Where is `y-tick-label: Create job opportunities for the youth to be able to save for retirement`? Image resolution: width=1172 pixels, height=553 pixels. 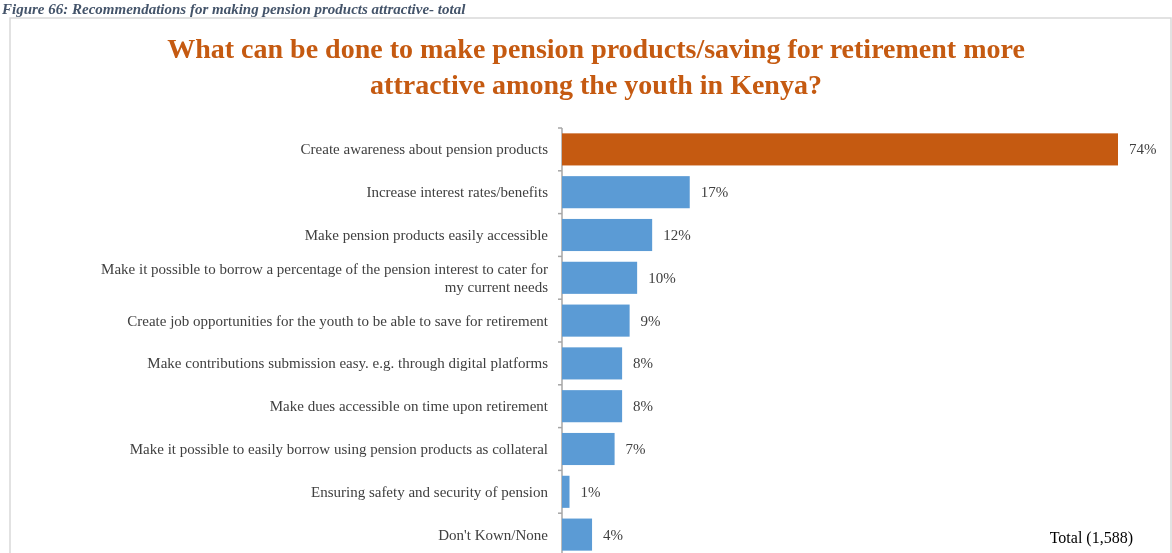
y-tick-label: Create job opportunities for the youth to be able to save for retirement is located at coordinates (338, 320).